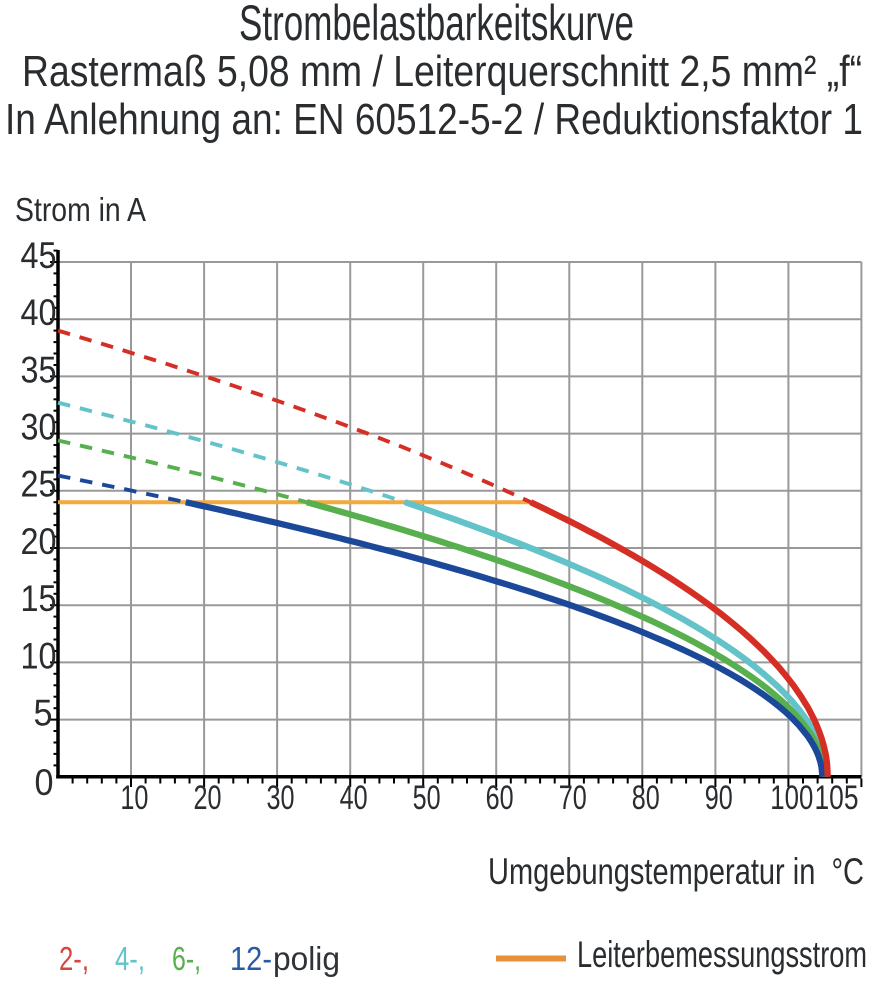 The width and height of the screenshot is (894, 1000). Describe the element at coordinates (676, 871) in the screenshot. I see `svg-text: Umgebungstemperatur in °C` at that location.